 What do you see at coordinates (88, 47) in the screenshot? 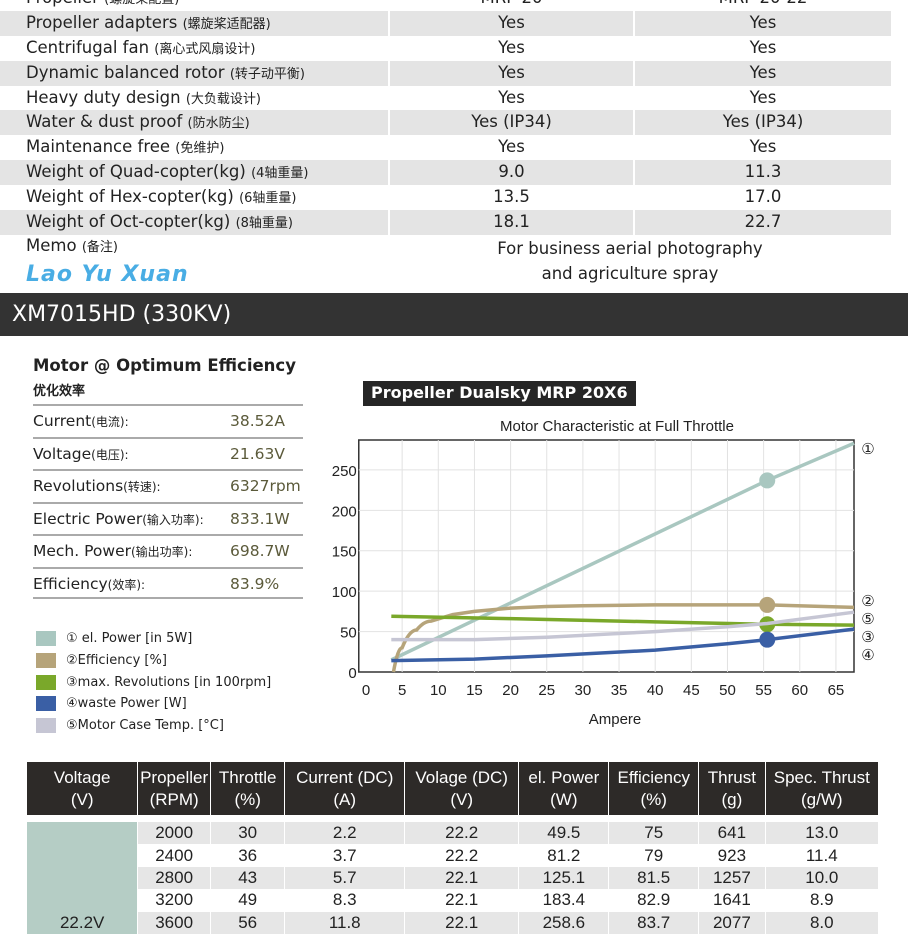
I see `spec-label-en: Centrifugal fan` at bounding box center [88, 47].